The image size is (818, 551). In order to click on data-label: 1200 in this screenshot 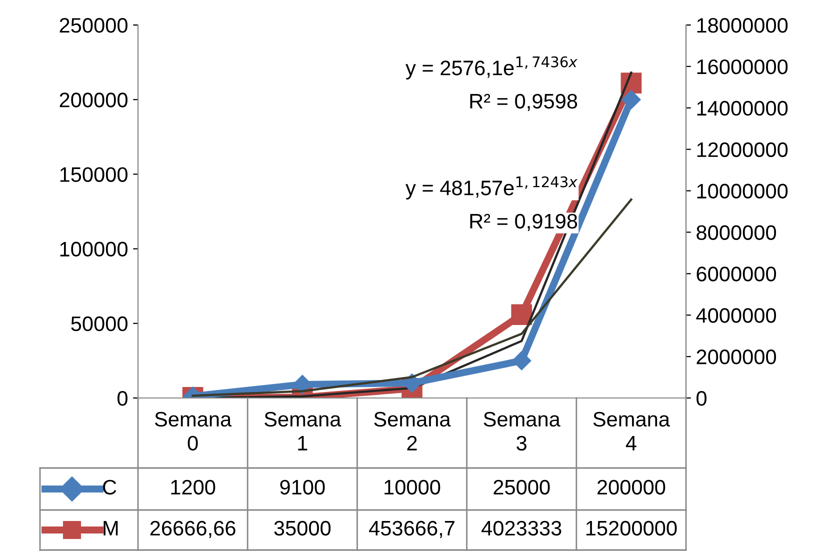, I will do `click(193, 487)`.